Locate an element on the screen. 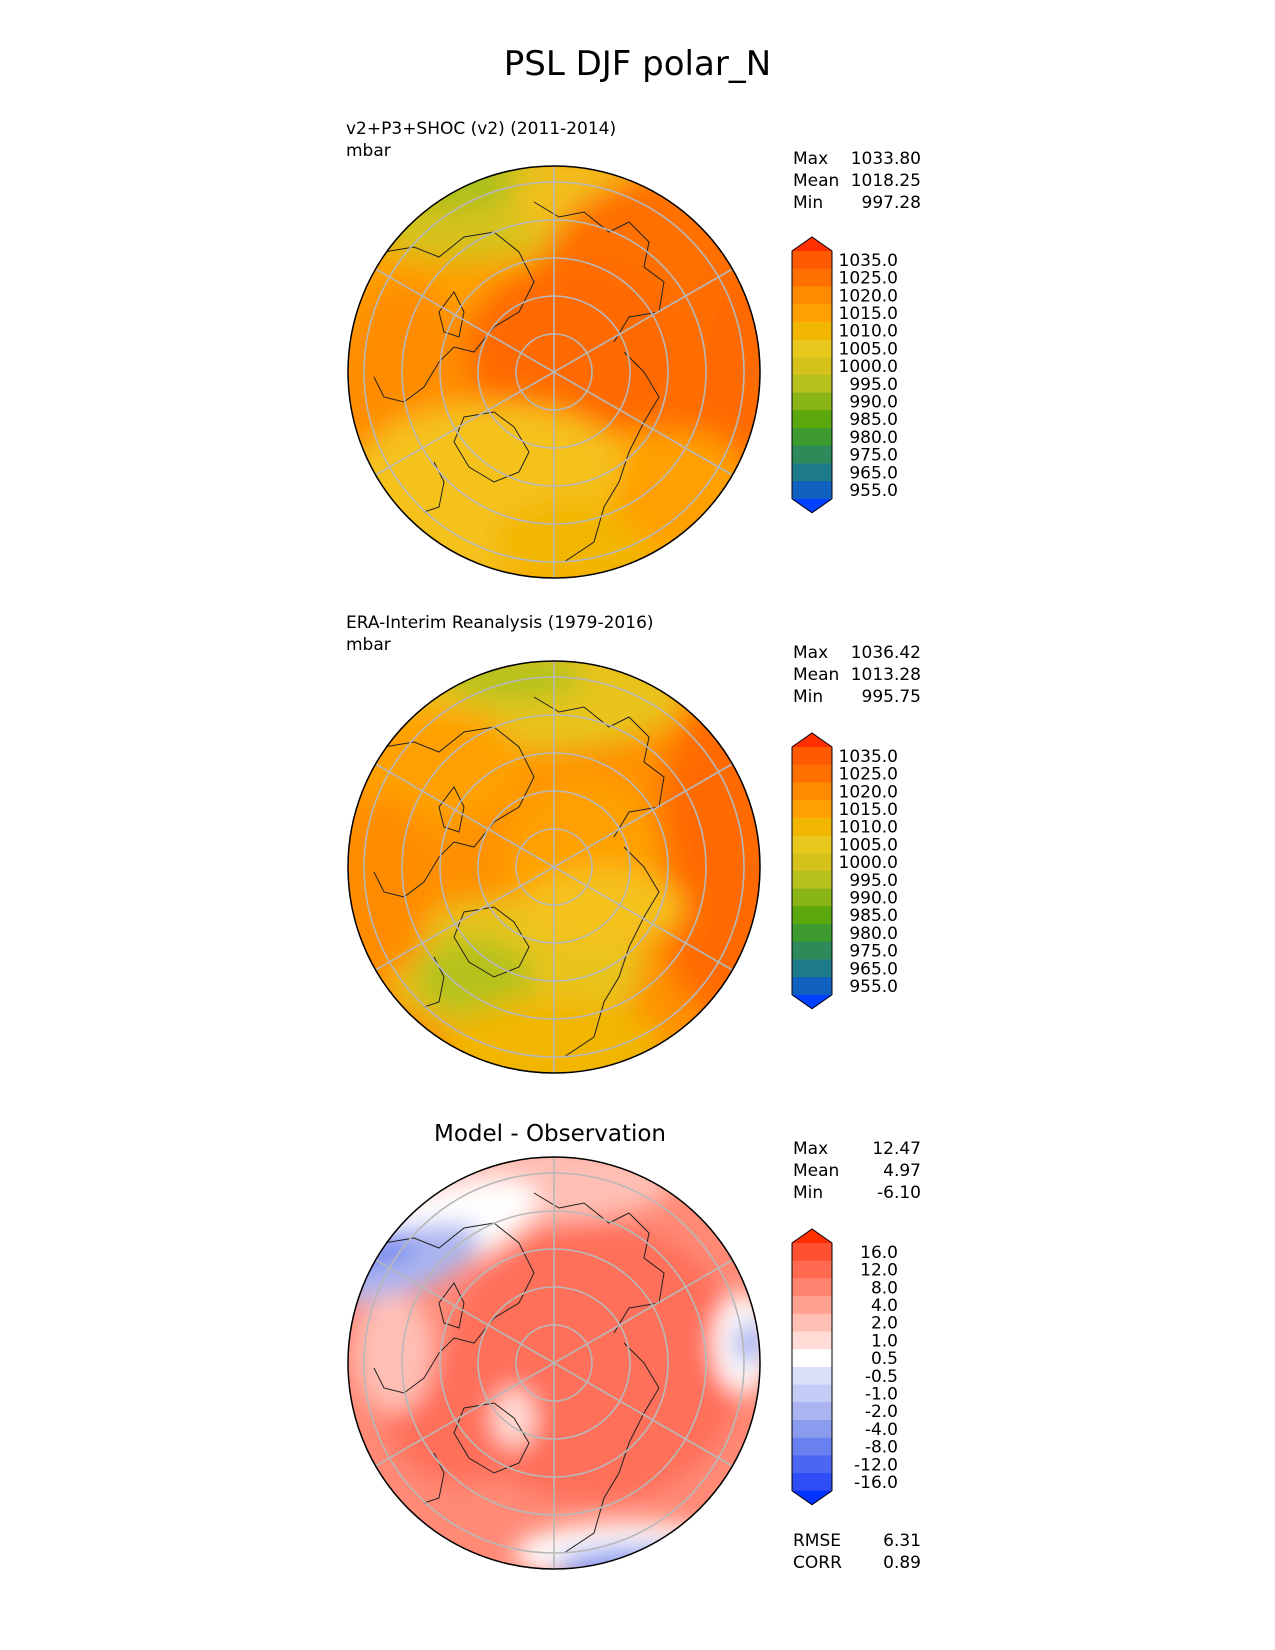 This screenshot has height=1650, width=1275. colorbar-tick-label: 12.0 is located at coordinates (879, 1271).